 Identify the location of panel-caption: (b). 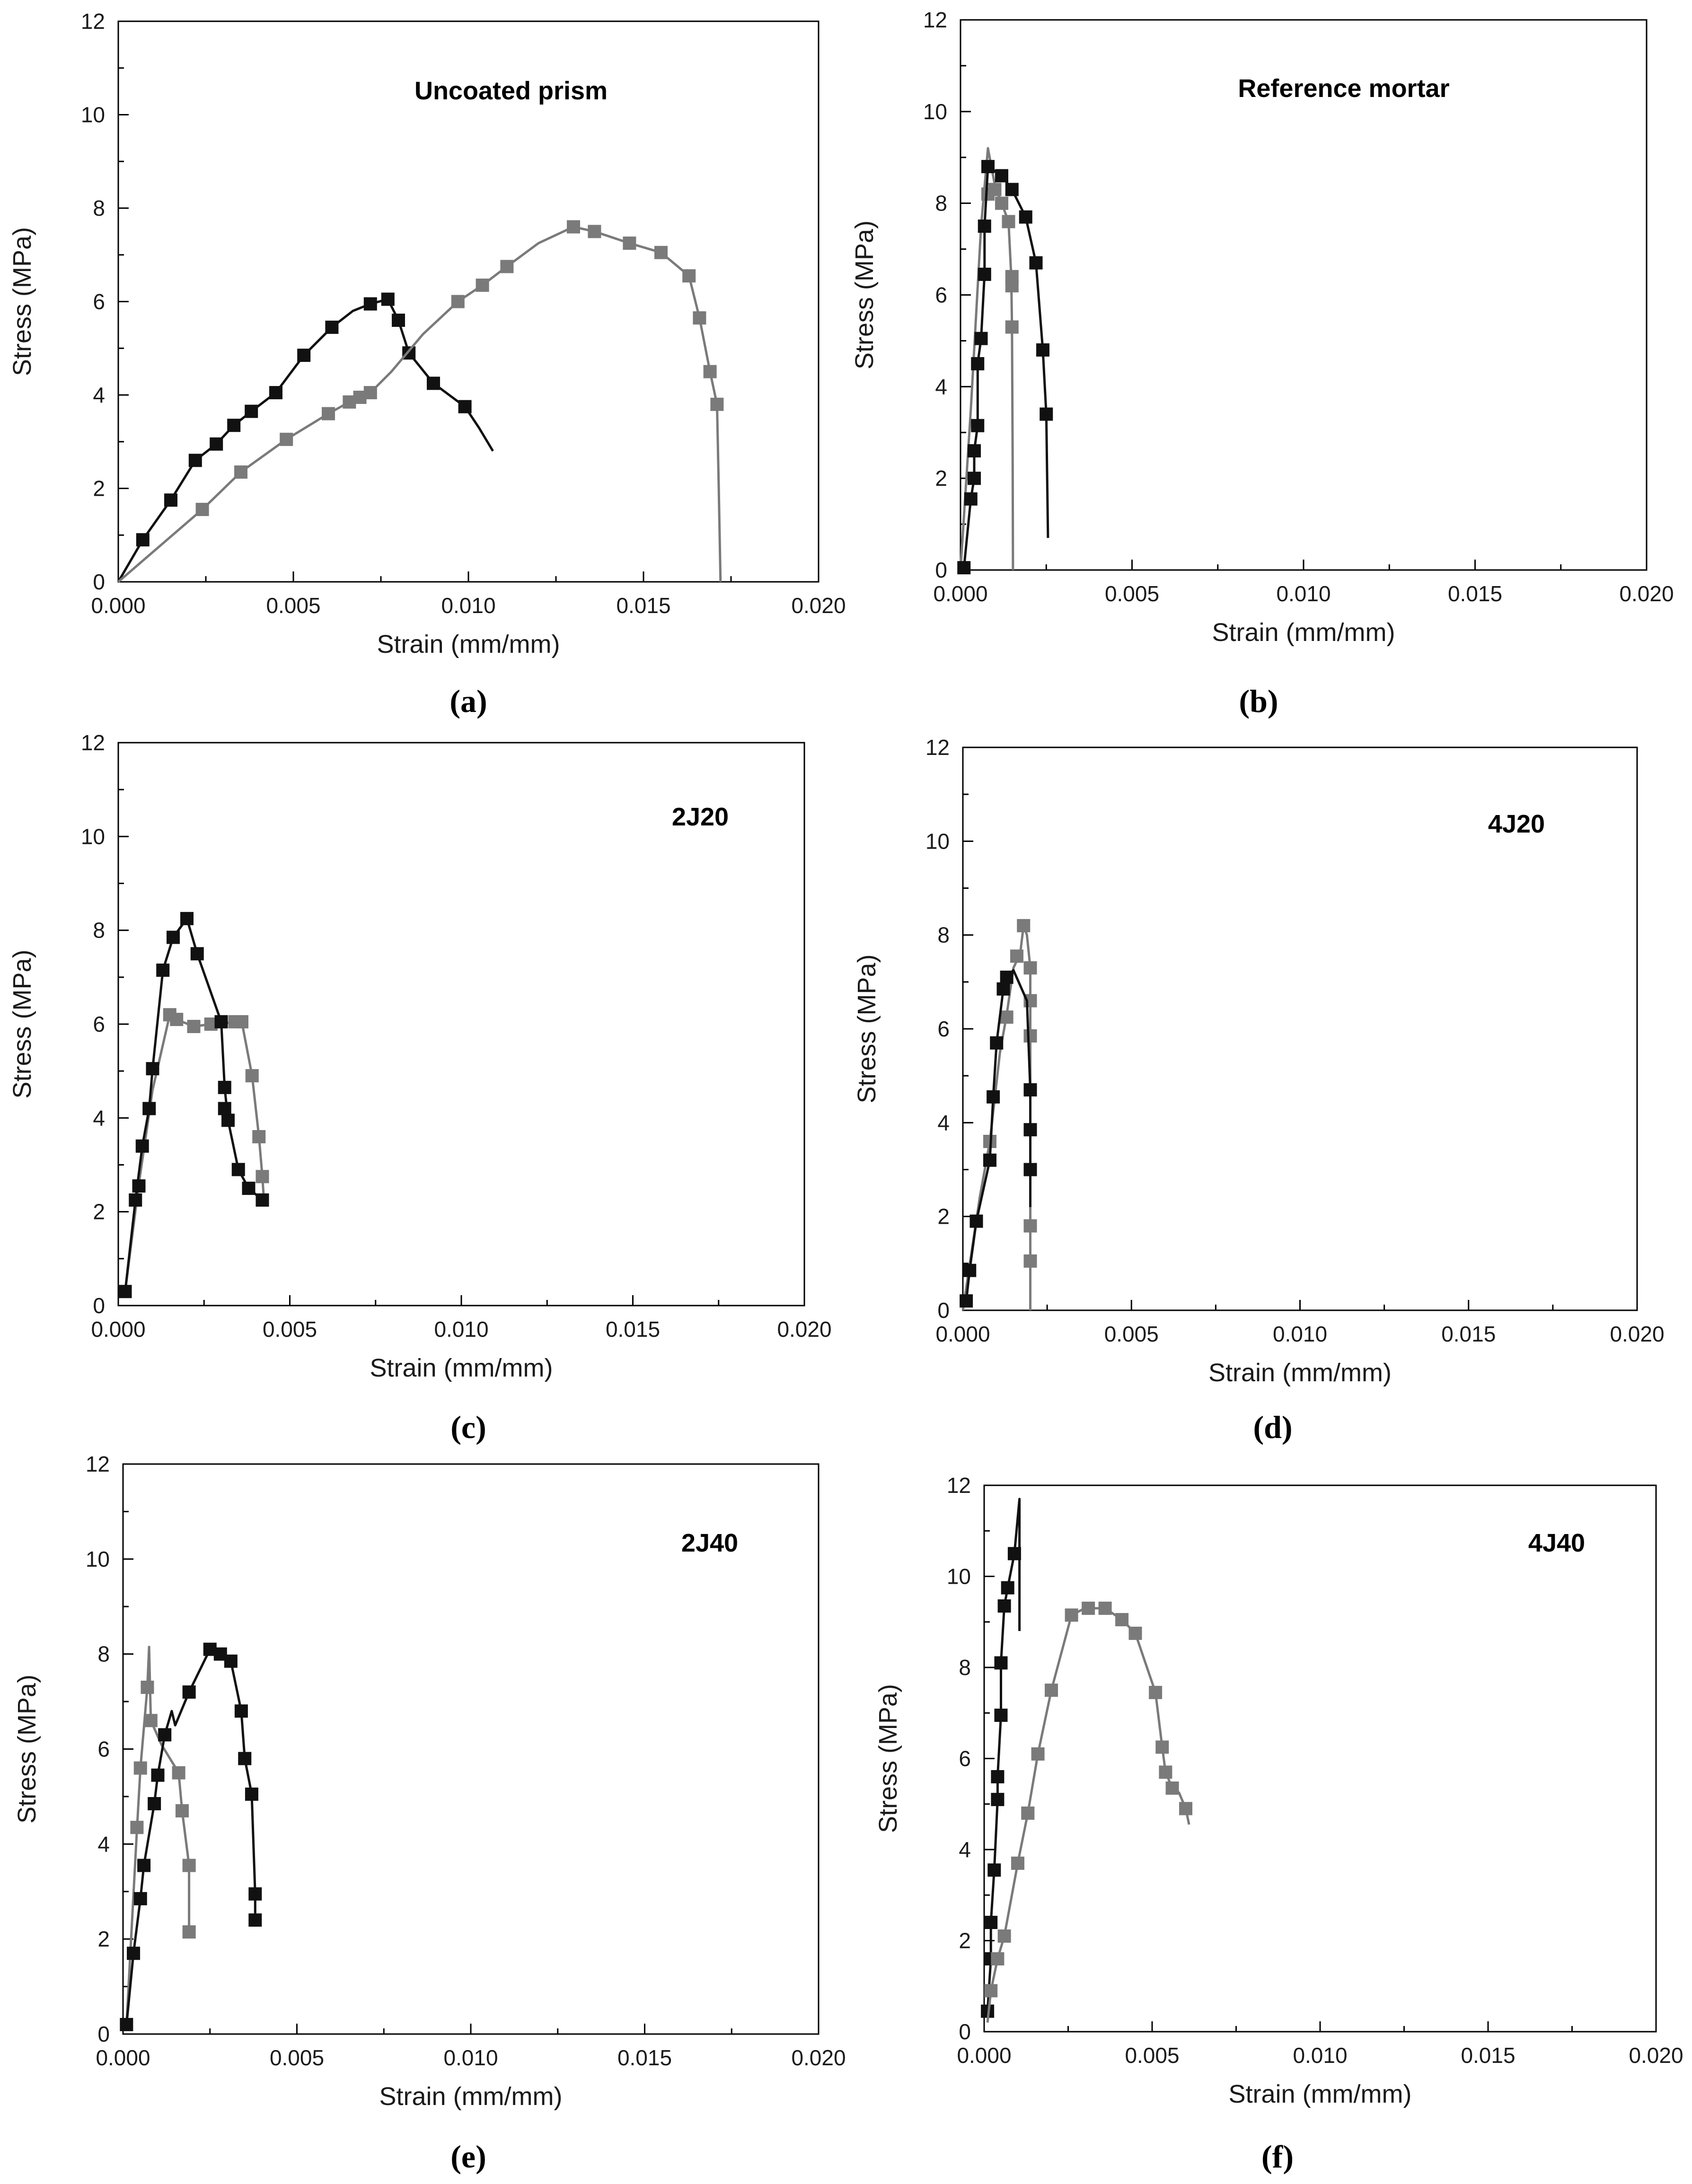
(1259, 701).